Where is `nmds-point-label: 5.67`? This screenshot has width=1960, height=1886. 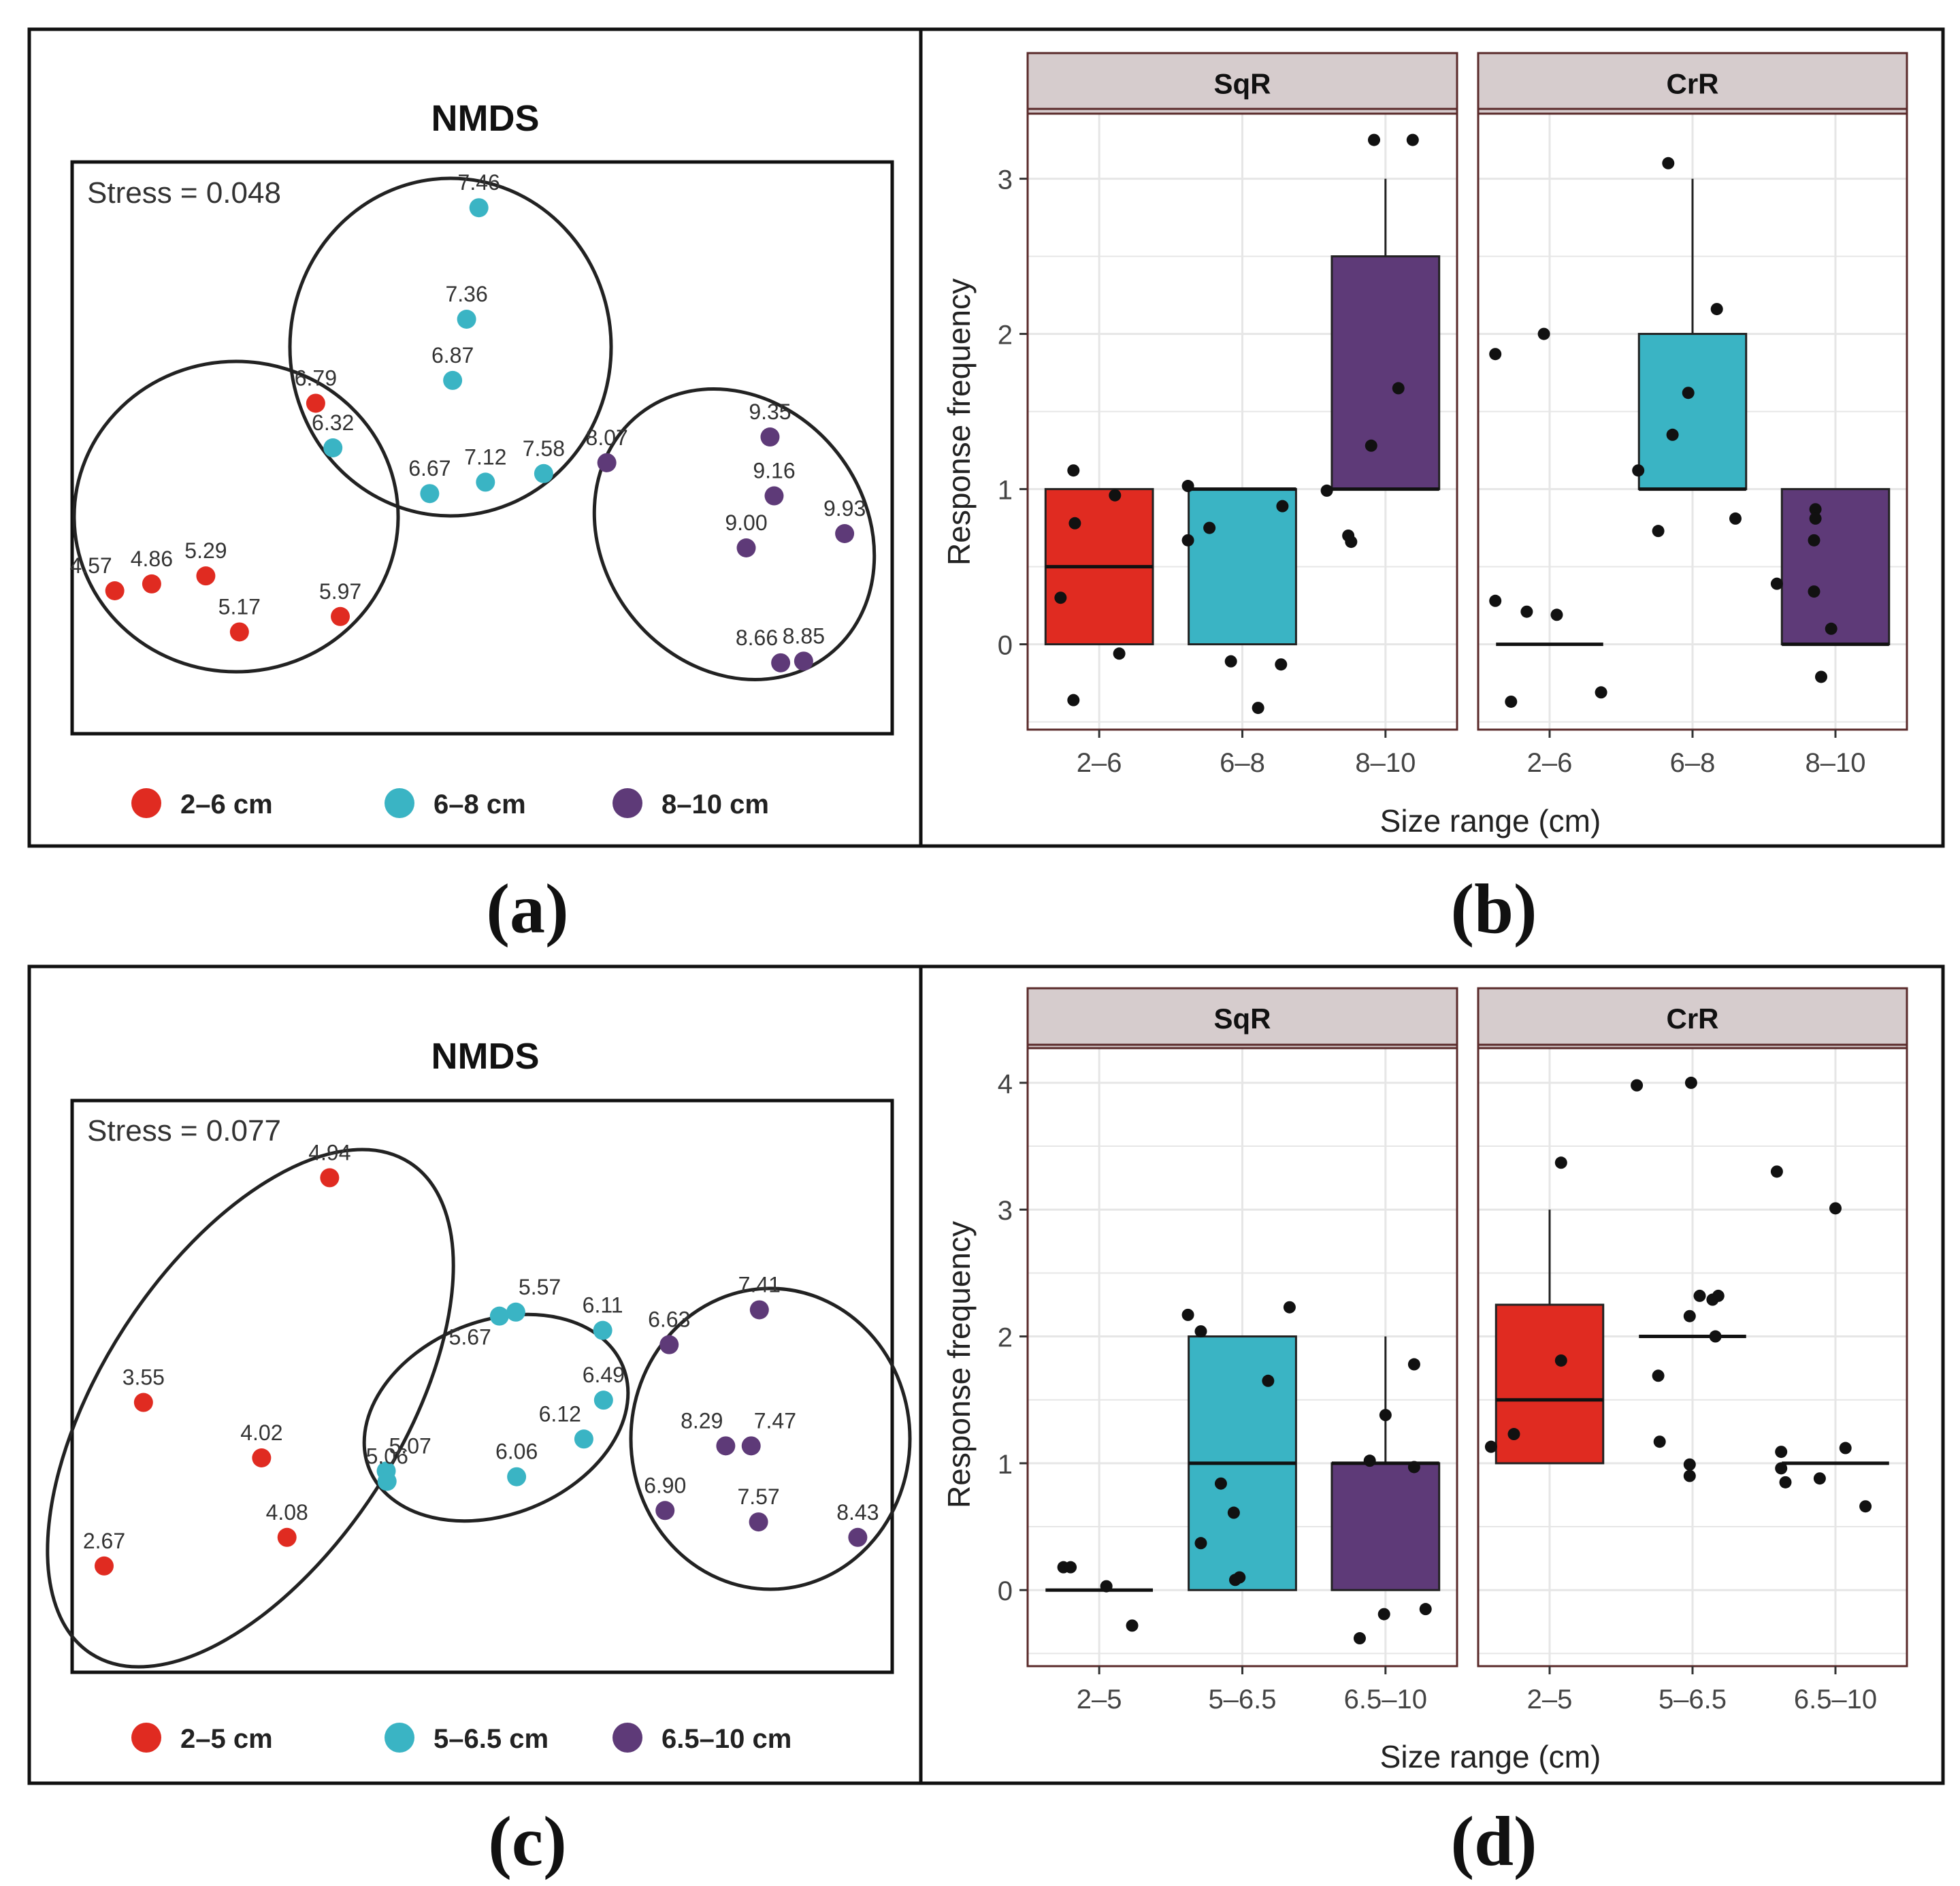 nmds-point-label: 5.67 is located at coordinates (470, 1337).